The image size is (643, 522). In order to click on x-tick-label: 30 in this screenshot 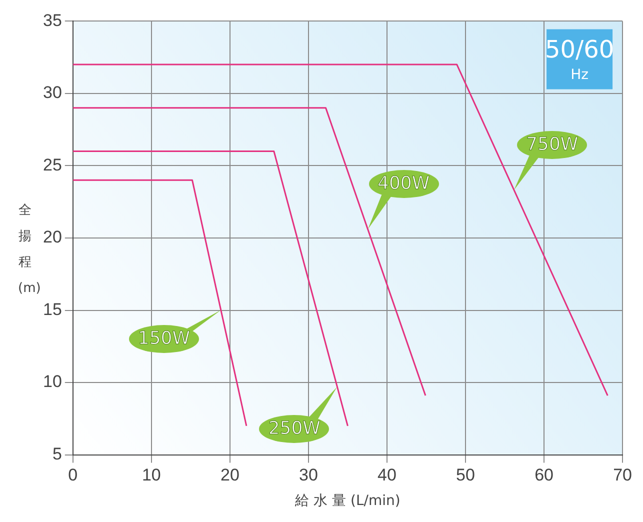, I will do `click(308, 475)`.